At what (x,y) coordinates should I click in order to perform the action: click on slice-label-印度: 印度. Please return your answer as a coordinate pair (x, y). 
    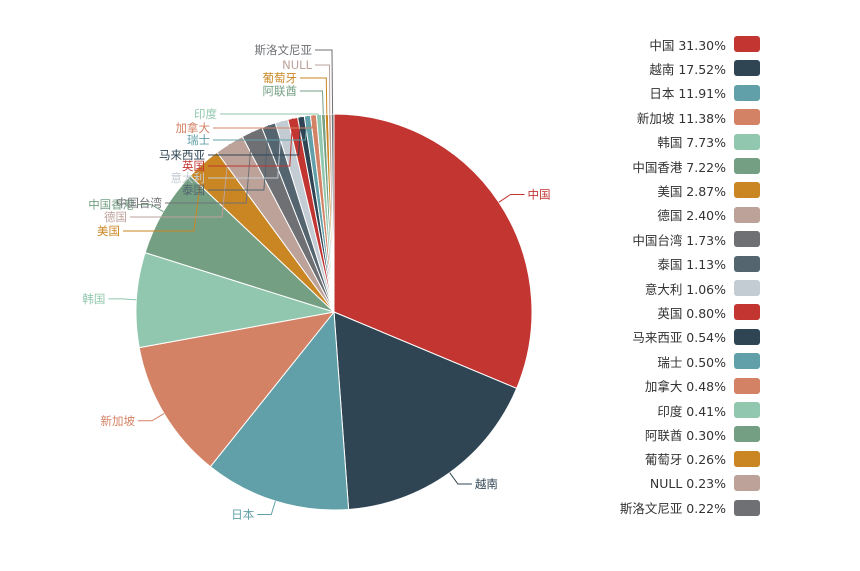
    Looking at the image, I should click on (205, 114).